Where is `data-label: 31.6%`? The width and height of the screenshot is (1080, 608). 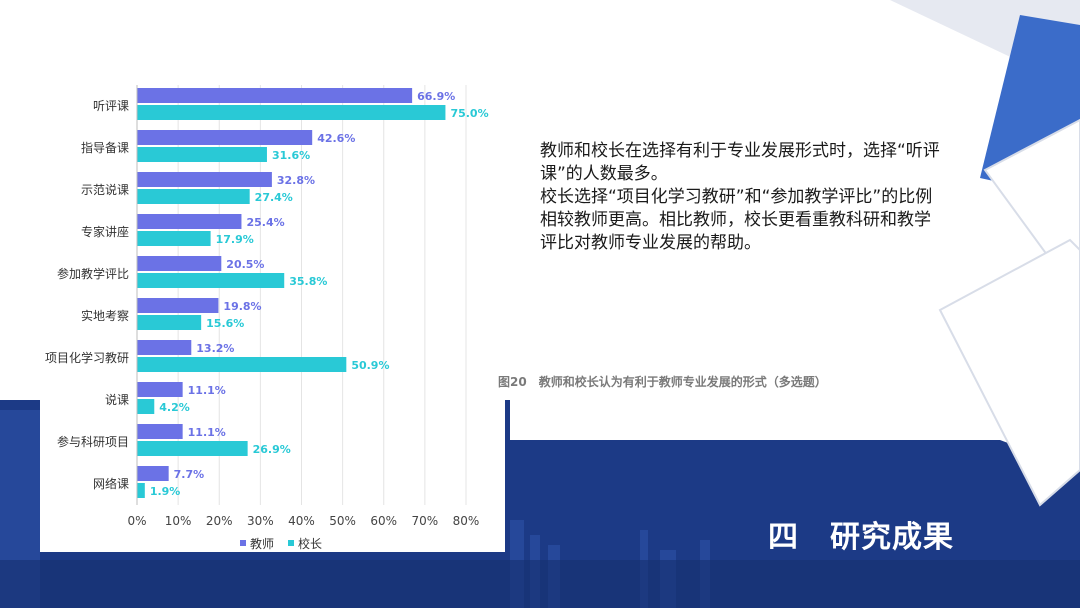 data-label: 31.6% is located at coordinates (291, 155).